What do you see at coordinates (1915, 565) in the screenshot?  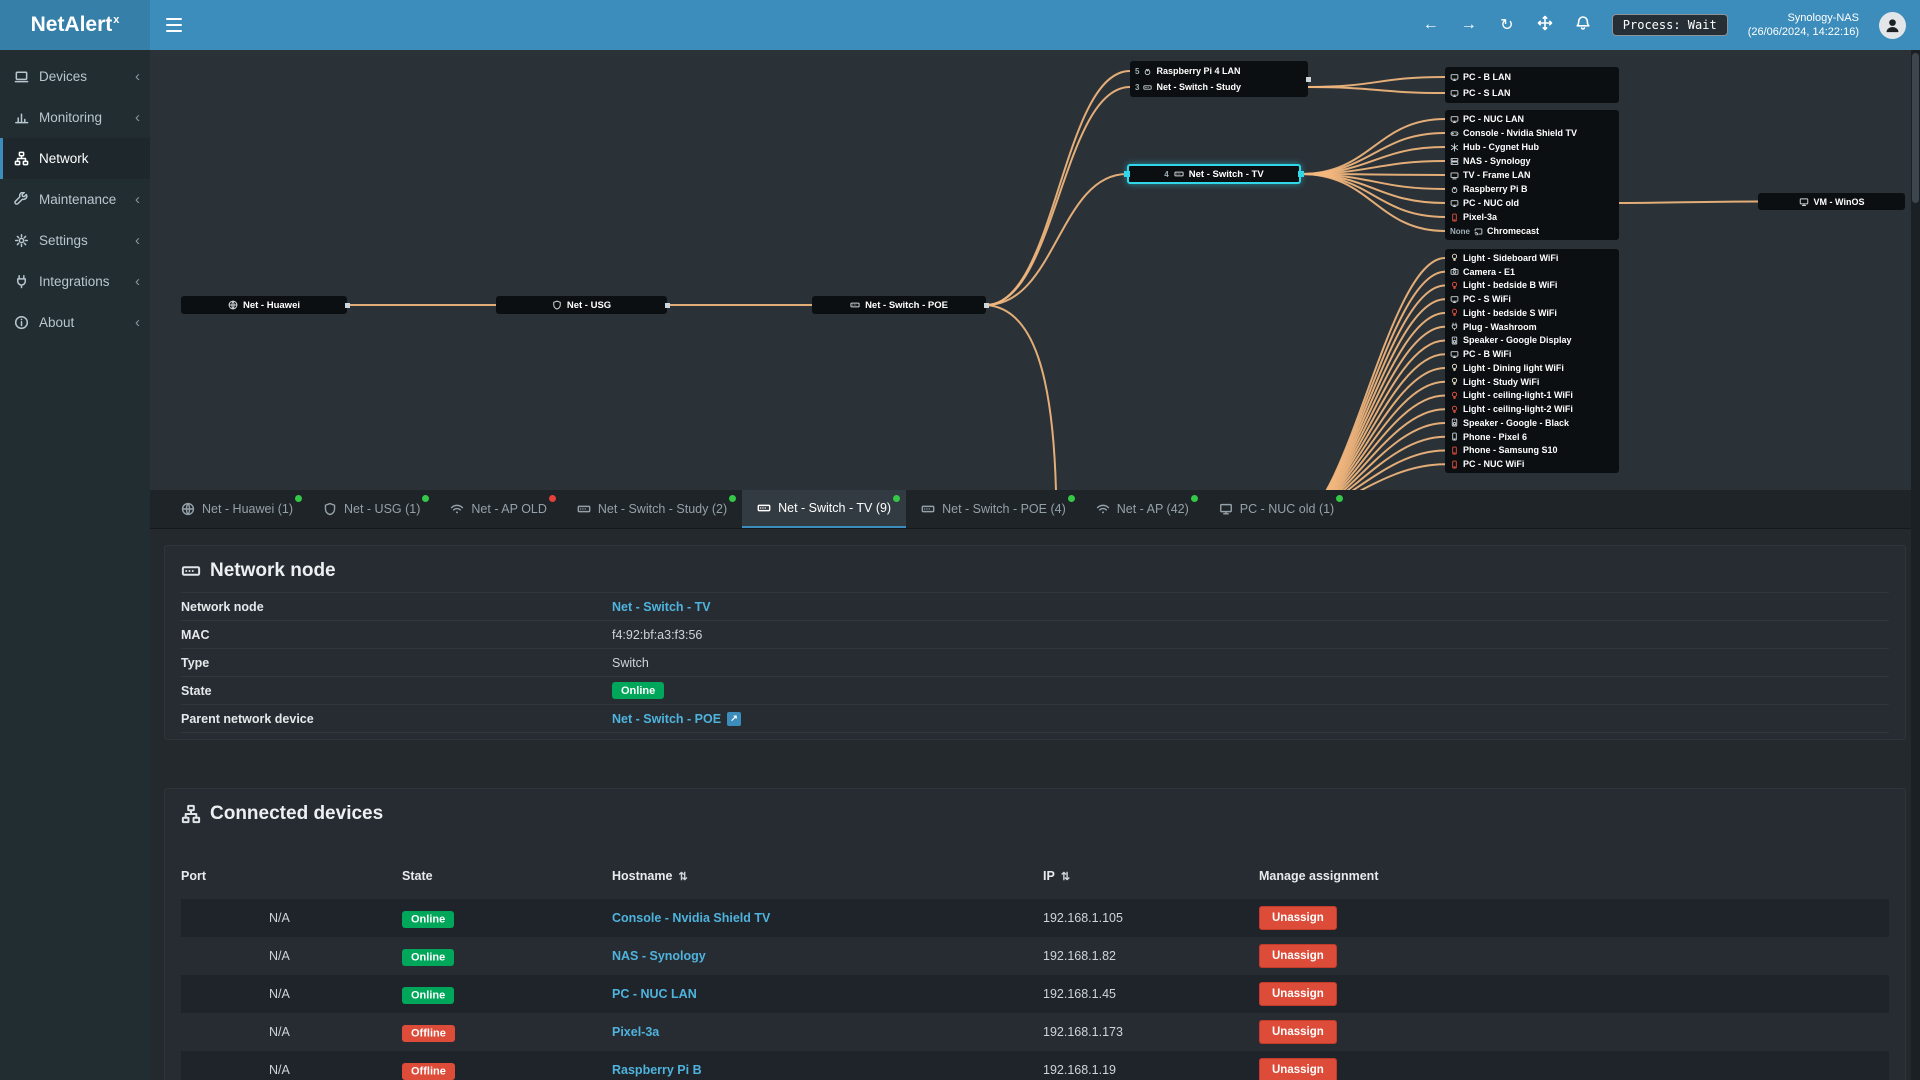 I see `page-scrollbar` at bounding box center [1915, 565].